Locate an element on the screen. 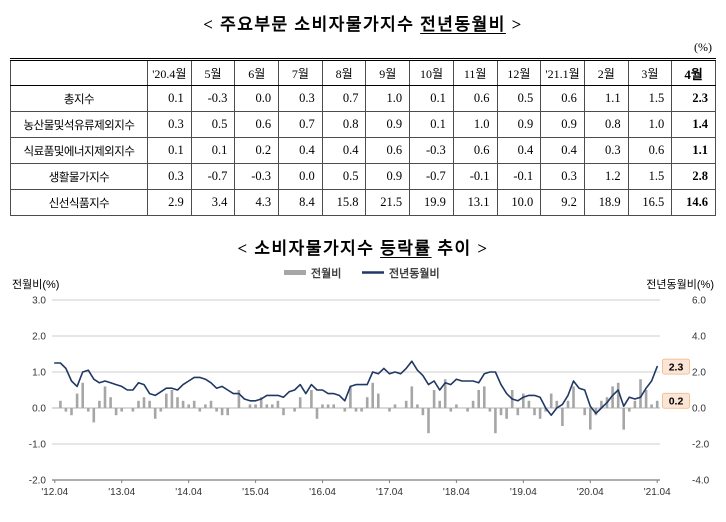  mom-bars is located at coordinates (359, 406).